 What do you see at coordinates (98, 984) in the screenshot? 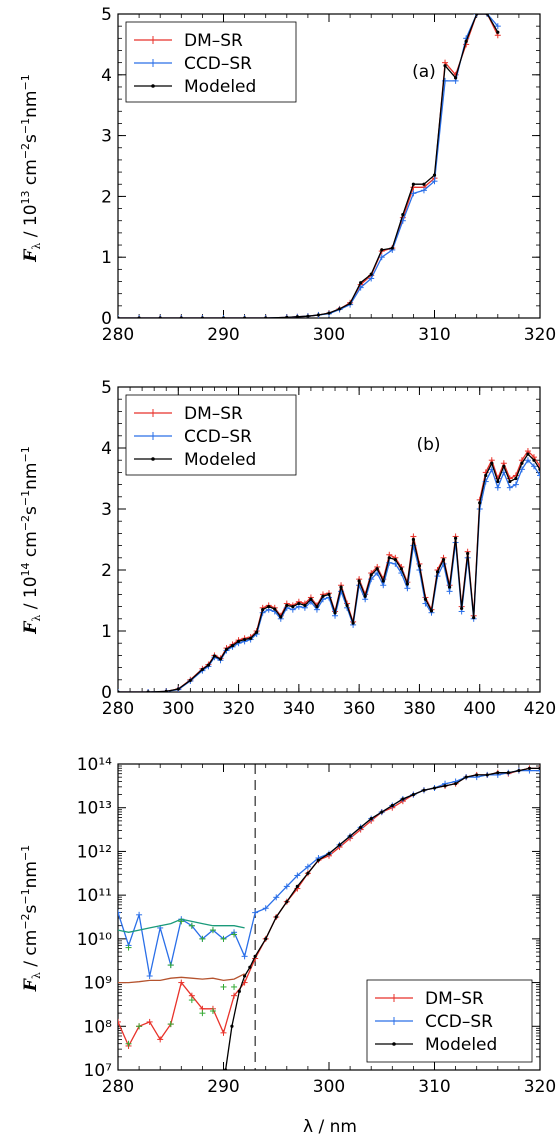
I see `y-tick-label: 10⁹` at bounding box center [98, 984].